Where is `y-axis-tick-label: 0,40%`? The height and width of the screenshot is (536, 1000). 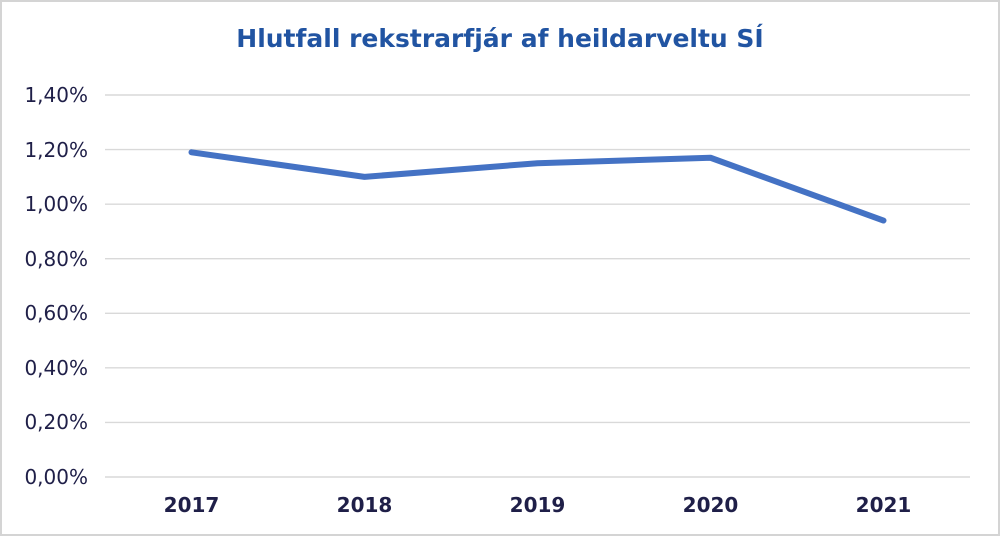
y-axis-tick-label: 0,40% is located at coordinates (56, 367).